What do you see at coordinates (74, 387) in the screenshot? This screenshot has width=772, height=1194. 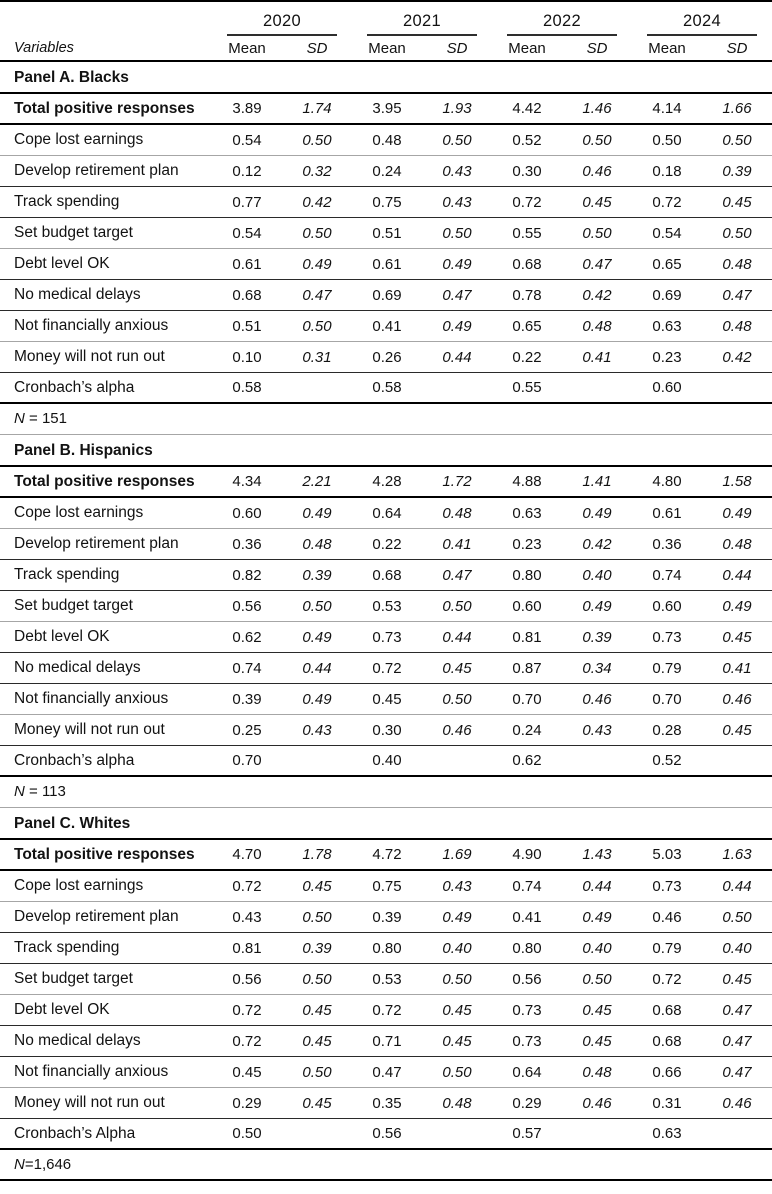 I see `row-label: Cronbach’s alpha` at bounding box center [74, 387].